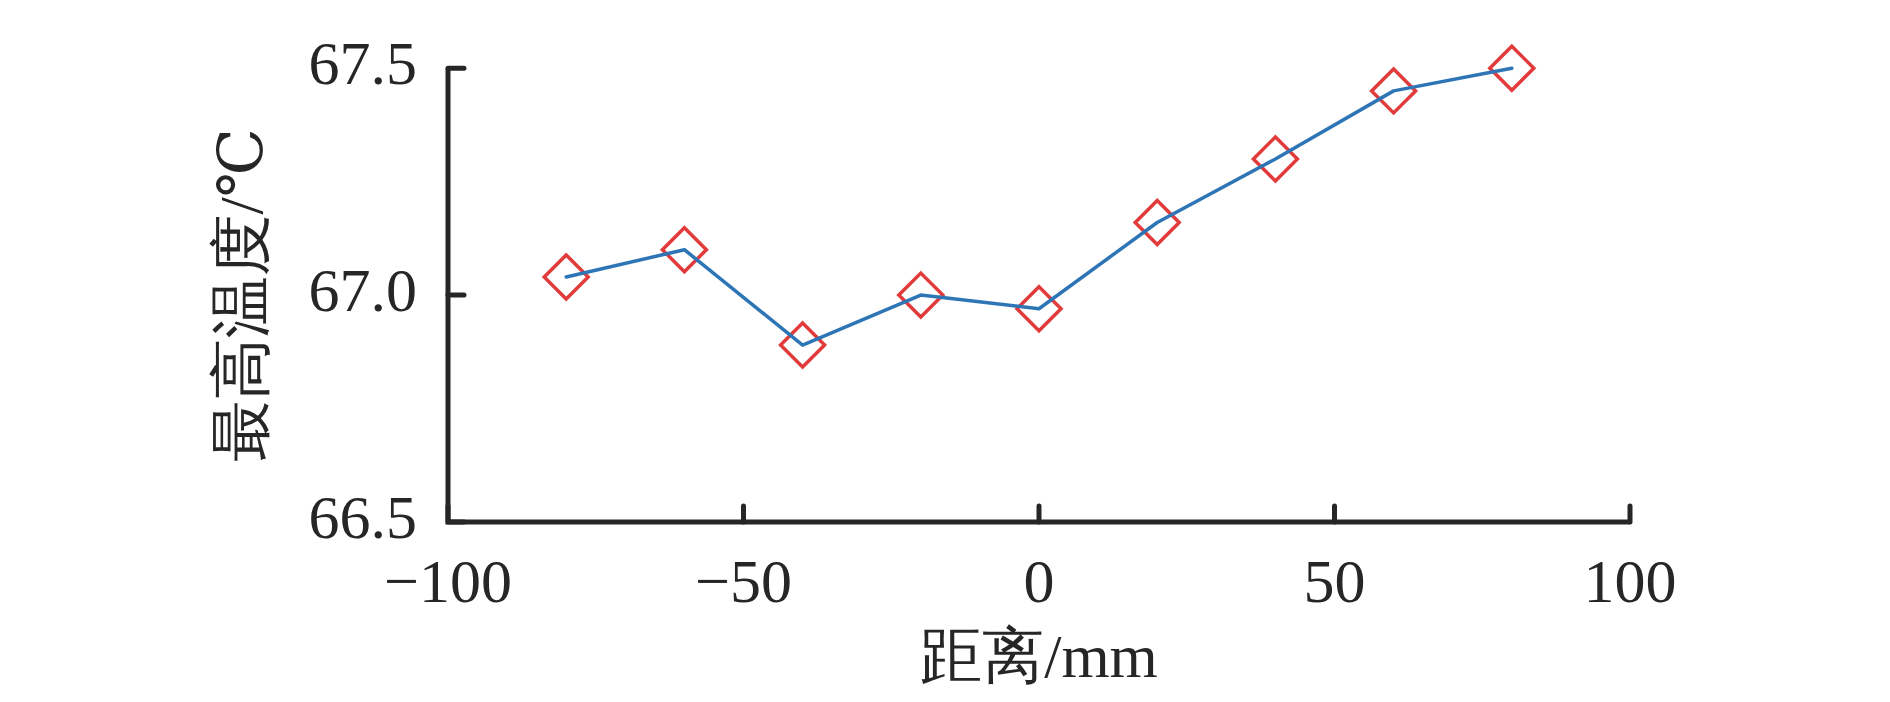 This screenshot has width=1890, height=702. What do you see at coordinates (362, 290) in the screenshot?
I see `y-tick-label: 67.0` at bounding box center [362, 290].